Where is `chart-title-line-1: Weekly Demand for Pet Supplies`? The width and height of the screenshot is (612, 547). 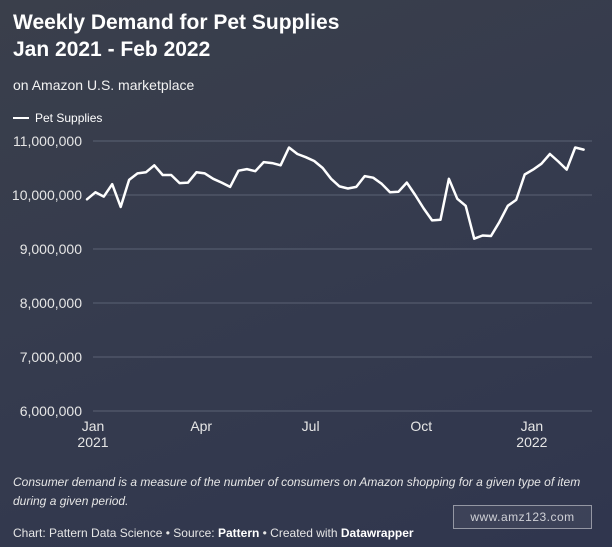 chart-title-line-1: Weekly Demand for Pet Supplies is located at coordinates (176, 22).